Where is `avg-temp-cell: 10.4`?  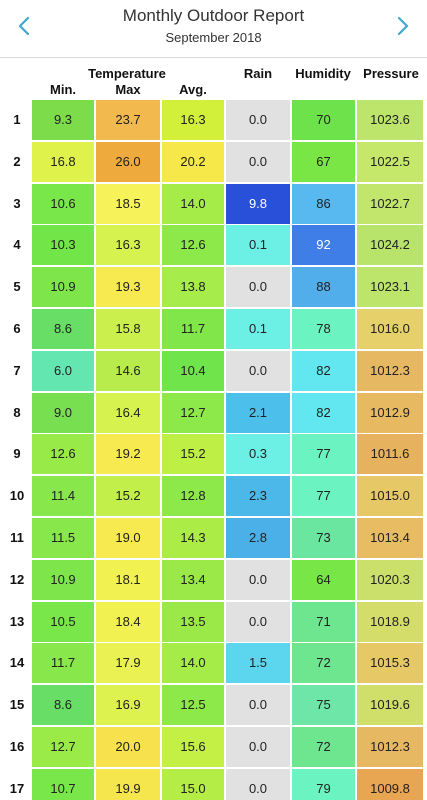
avg-temp-cell: 10.4 is located at coordinates (193, 370).